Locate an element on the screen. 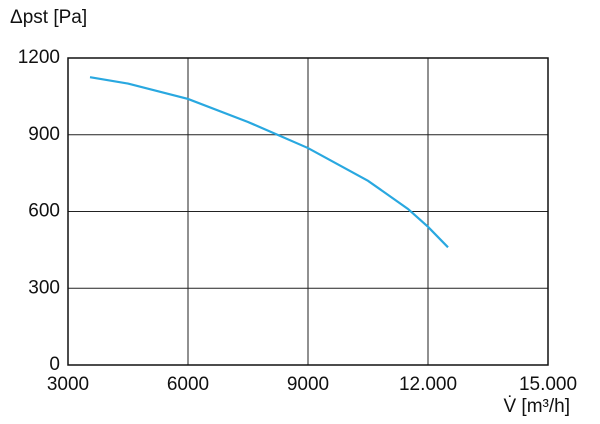 Image resolution: width=600 pixels, height=424 pixels. x-tick-label: 6000 is located at coordinates (188, 384).